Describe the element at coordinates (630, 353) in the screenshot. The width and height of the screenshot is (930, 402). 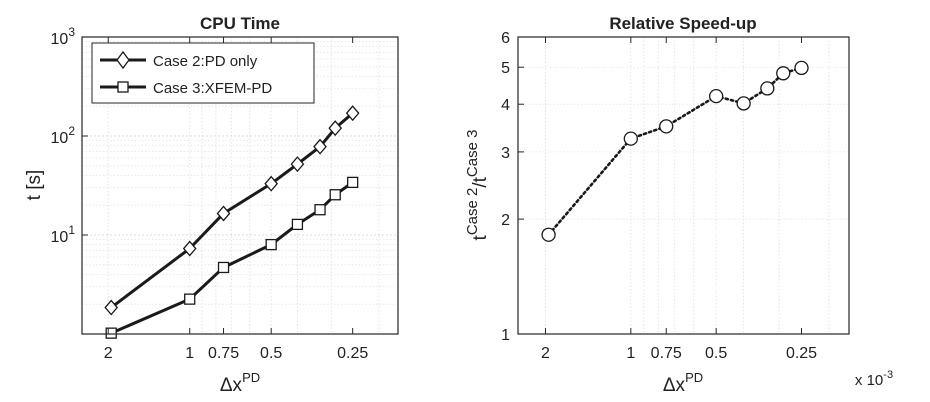
I see `speedup-xtick-label: 1` at that location.